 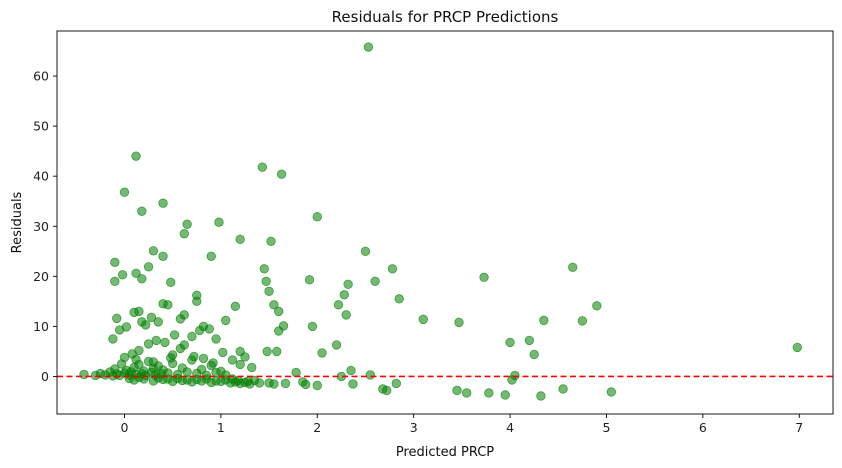 What do you see at coordinates (445, 17) in the screenshot?
I see `chart-title: Residuals for PRCP Predictions` at bounding box center [445, 17].